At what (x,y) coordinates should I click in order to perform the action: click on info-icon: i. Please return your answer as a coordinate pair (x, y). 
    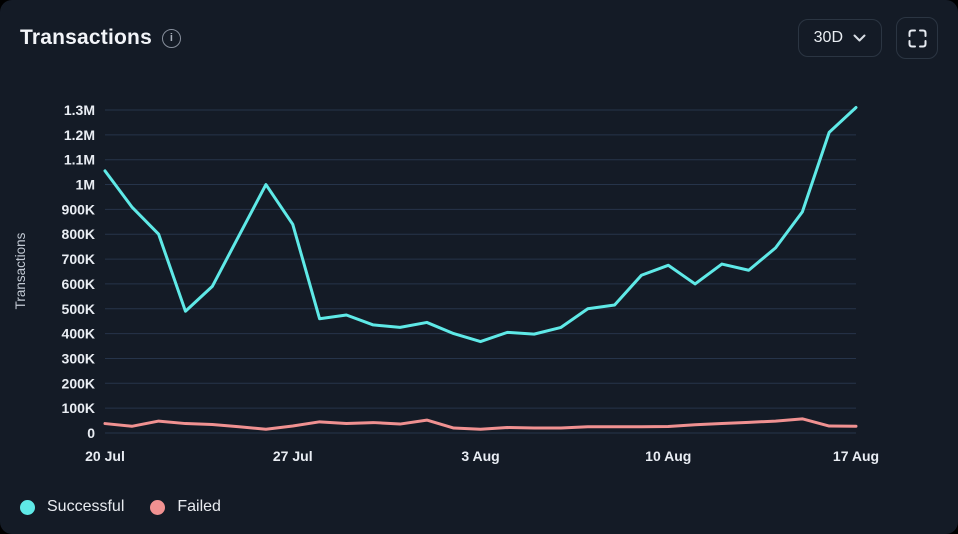
    Looking at the image, I should click on (171, 38).